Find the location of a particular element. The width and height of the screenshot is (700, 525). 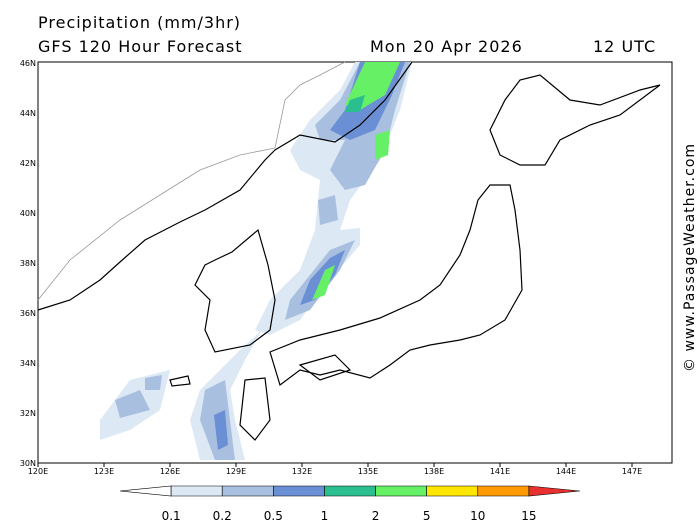

colorbar-label: 15 is located at coordinates (528, 516).